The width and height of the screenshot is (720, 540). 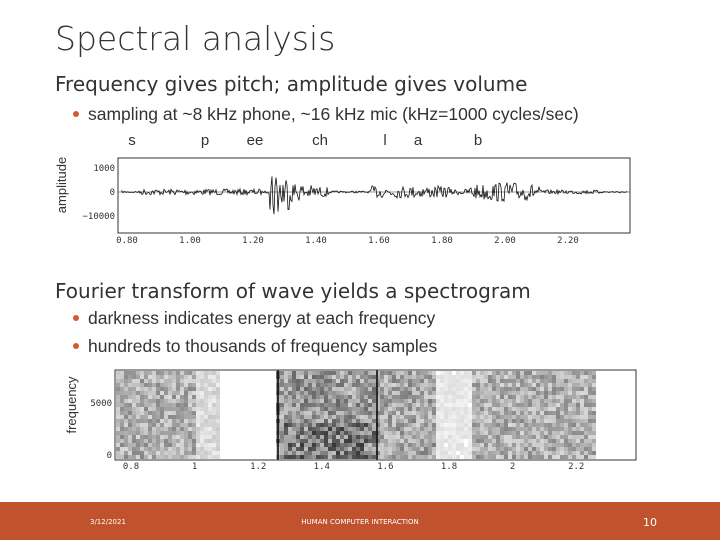 I want to click on y-axis-label: amplitude, so click(x=61, y=185).